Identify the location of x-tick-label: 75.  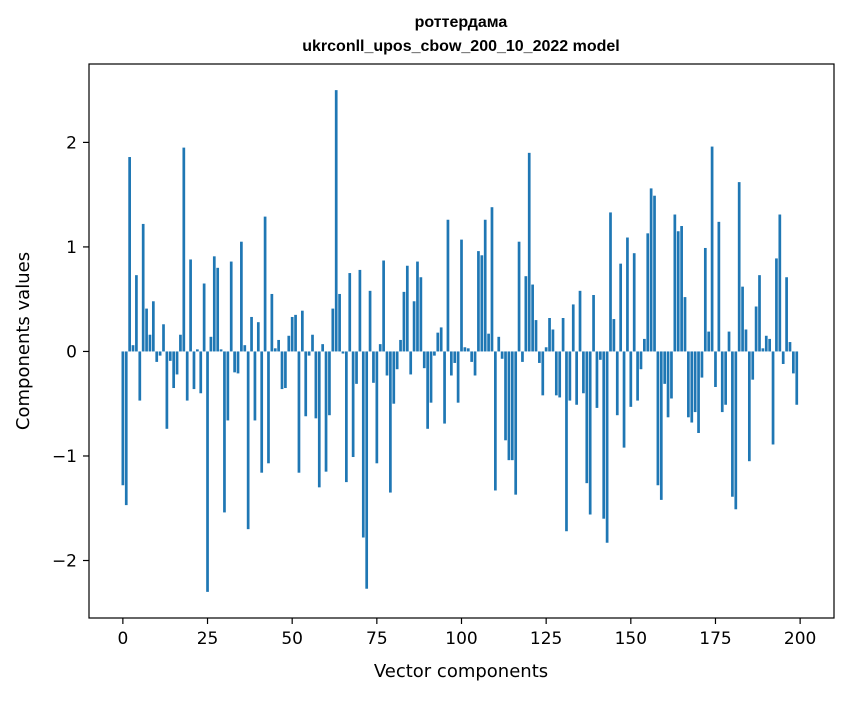
(377, 639).